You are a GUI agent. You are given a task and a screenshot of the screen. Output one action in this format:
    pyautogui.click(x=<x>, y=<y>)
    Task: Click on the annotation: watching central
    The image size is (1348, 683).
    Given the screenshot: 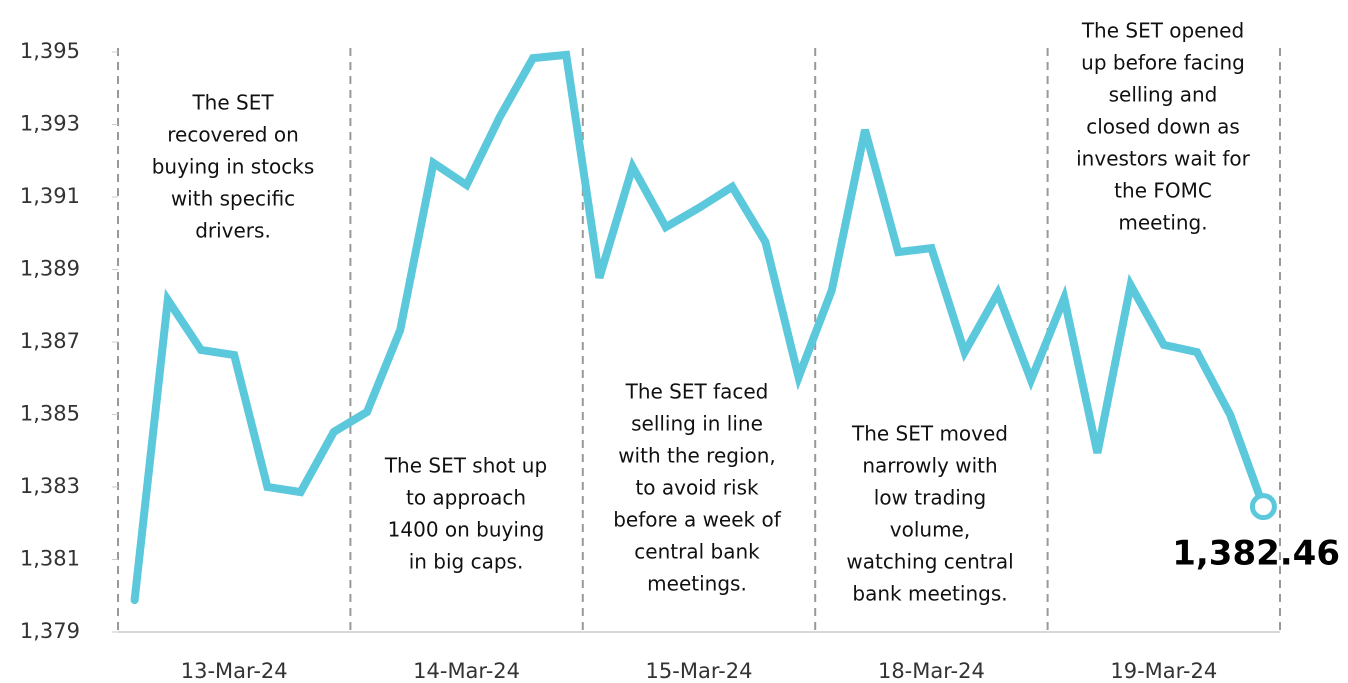 What is the action you would take?
    pyautogui.click(x=929, y=562)
    